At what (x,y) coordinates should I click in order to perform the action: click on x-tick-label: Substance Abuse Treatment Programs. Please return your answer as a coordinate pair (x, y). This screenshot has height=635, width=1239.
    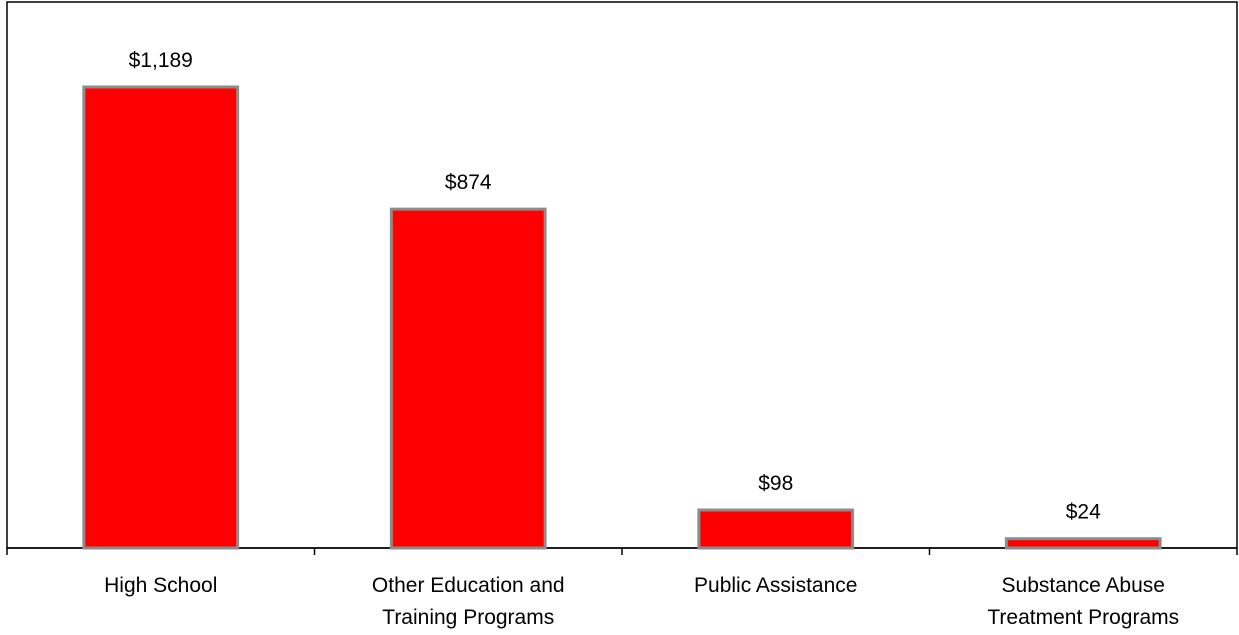
    Looking at the image, I should click on (1083, 601).